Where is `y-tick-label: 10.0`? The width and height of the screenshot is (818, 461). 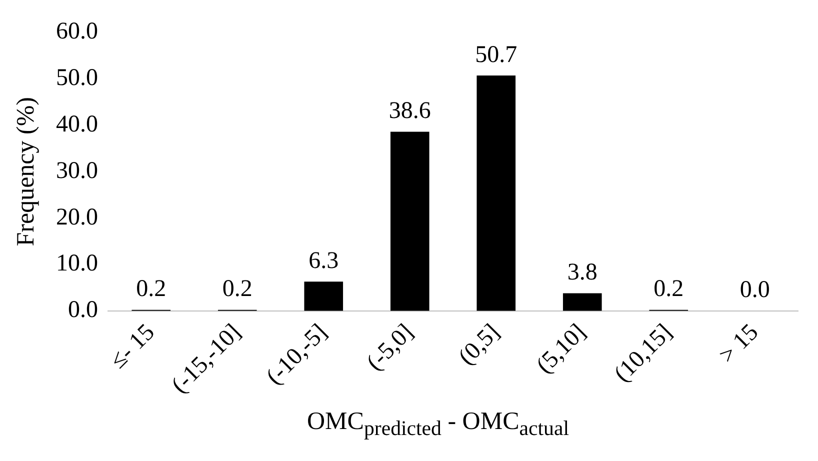
y-tick-label: 10.0 is located at coordinates (77, 263).